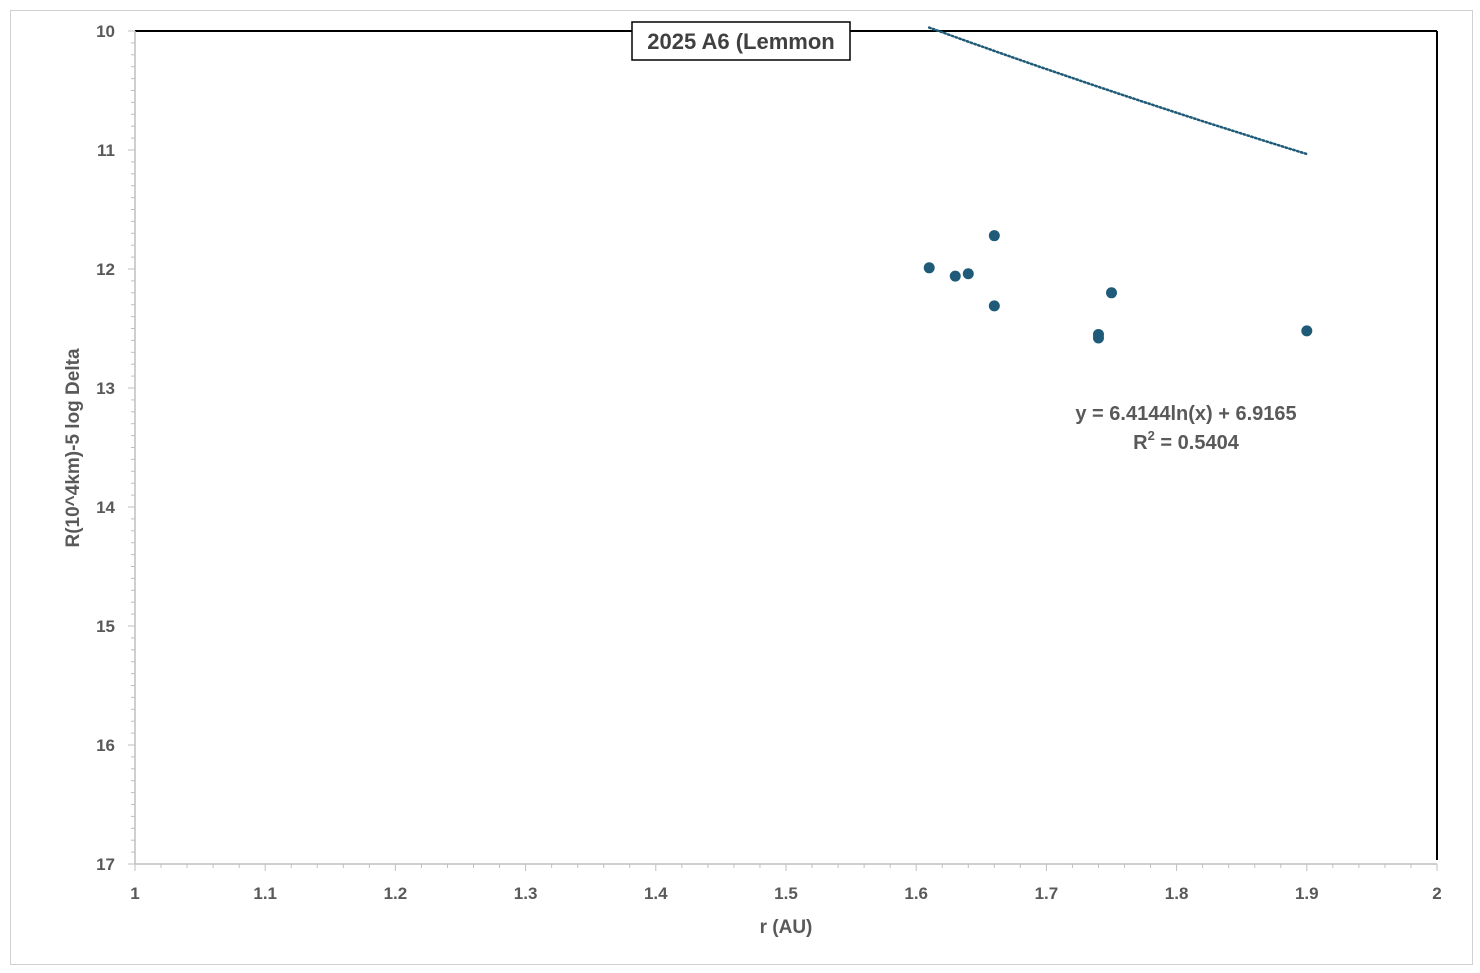 Image resolution: width=1480 pixels, height=973 pixels. Describe the element at coordinates (1118, 287) in the screenshot. I see `data-points` at that location.